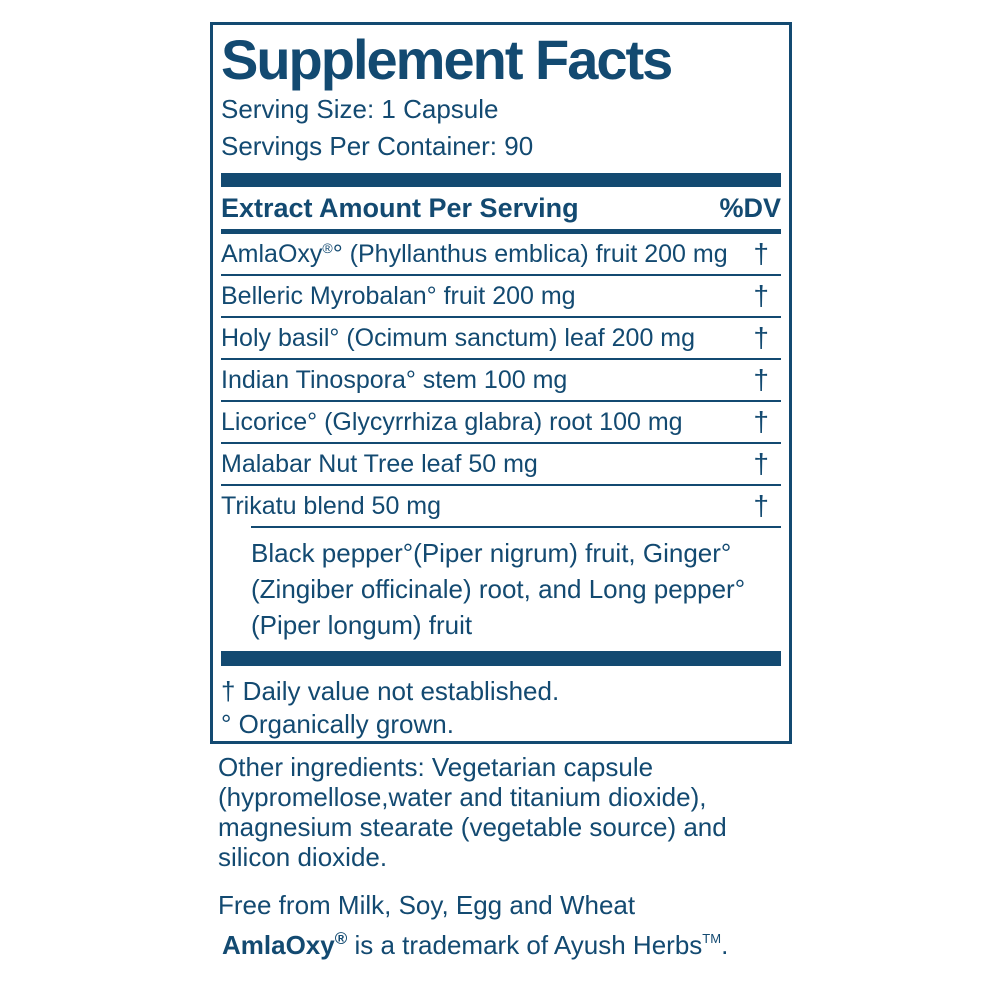 The height and width of the screenshot is (1000, 1000). I want to click on trademark-period: ., so click(725, 945).